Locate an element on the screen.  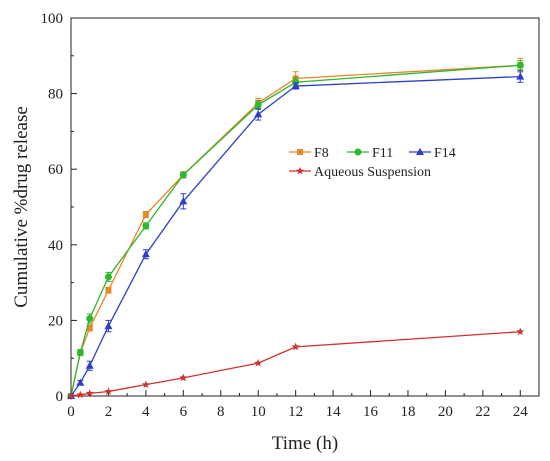
x-tick-label: 8 is located at coordinates (221, 412).